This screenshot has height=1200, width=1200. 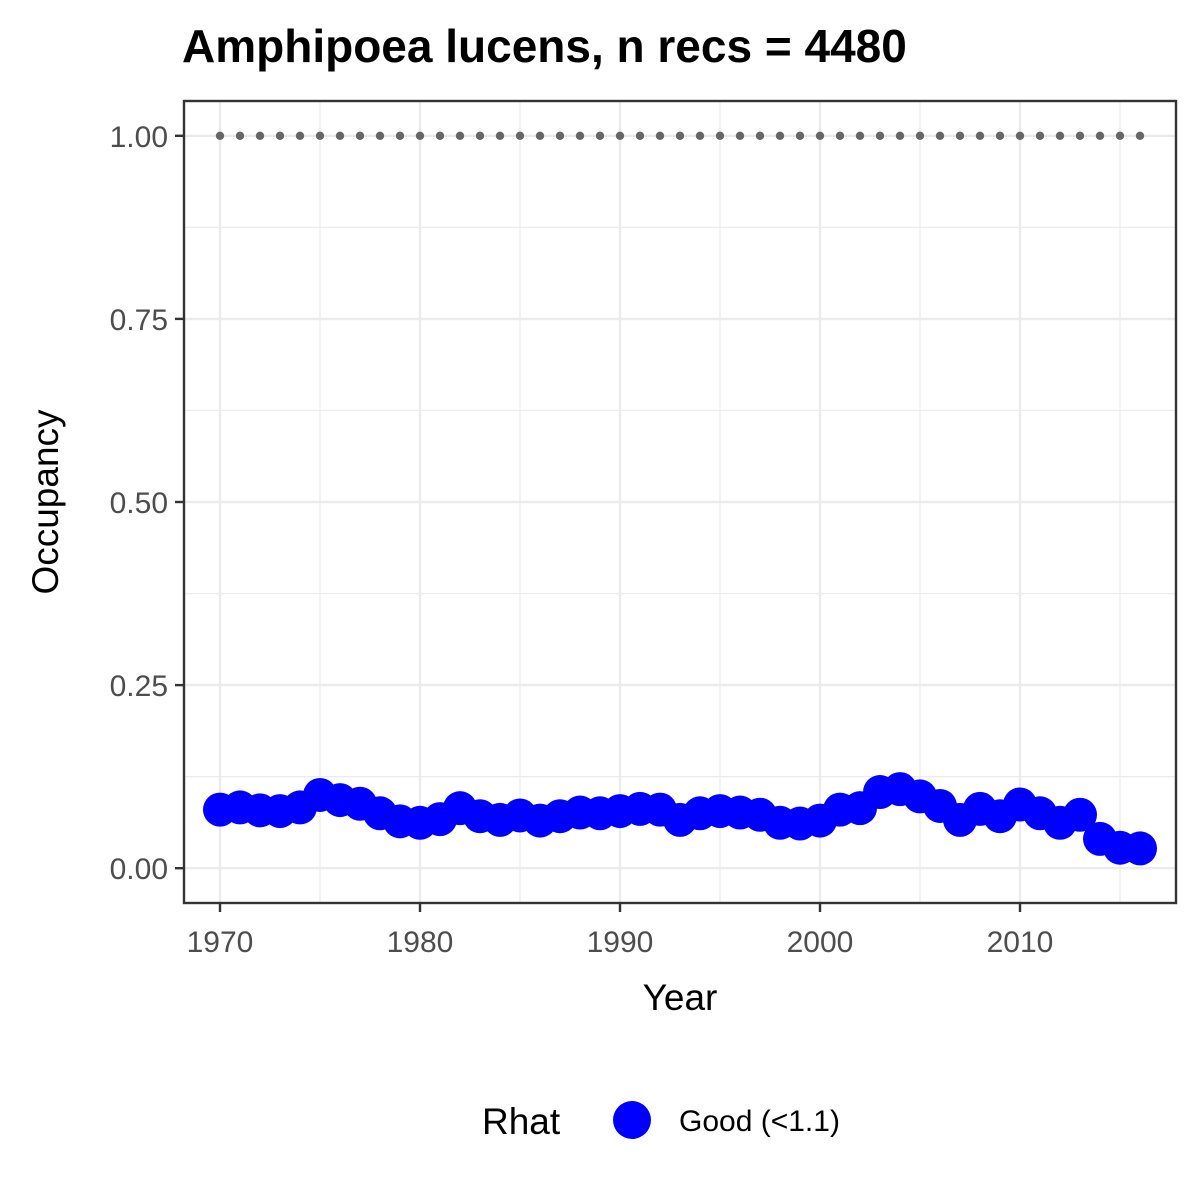 I want to click on legend-title: Rhat, so click(x=521, y=1121).